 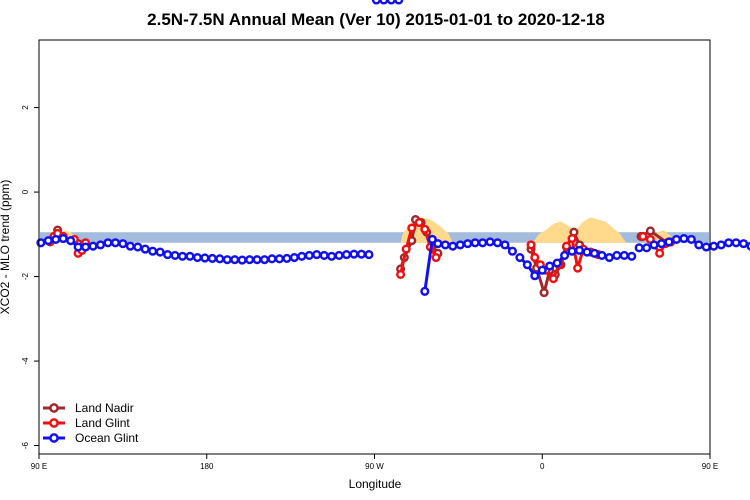 What do you see at coordinates (88, 408) in the screenshot?
I see `legend-item-land-nadir: Land Nadir` at bounding box center [88, 408].